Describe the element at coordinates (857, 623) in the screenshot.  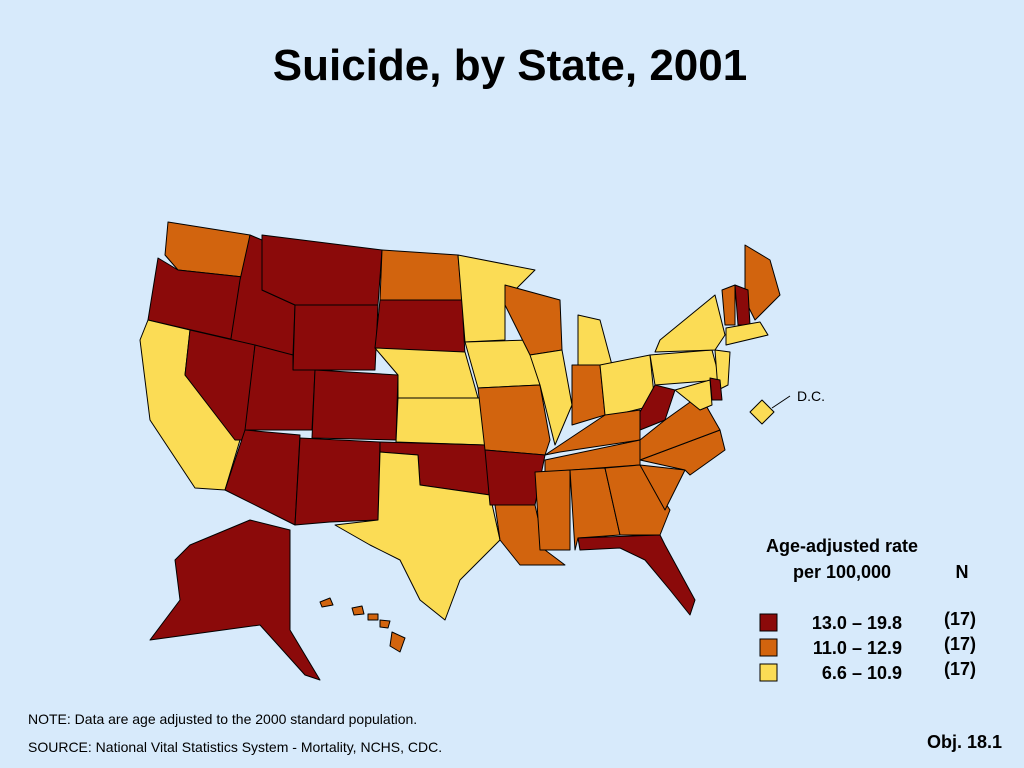
I see `legend-range: 13.0 – 19.8` at that location.